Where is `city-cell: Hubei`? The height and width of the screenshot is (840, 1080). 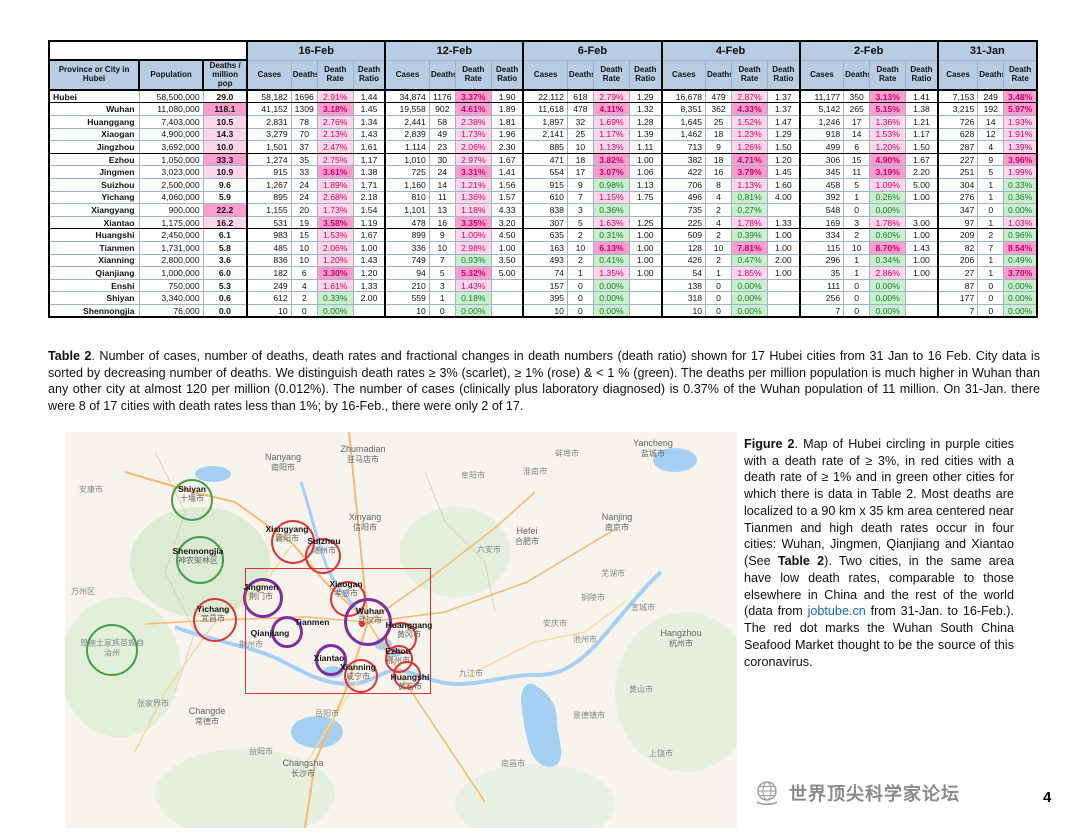 city-cell: Hubei is located at coordinates (93, 96).